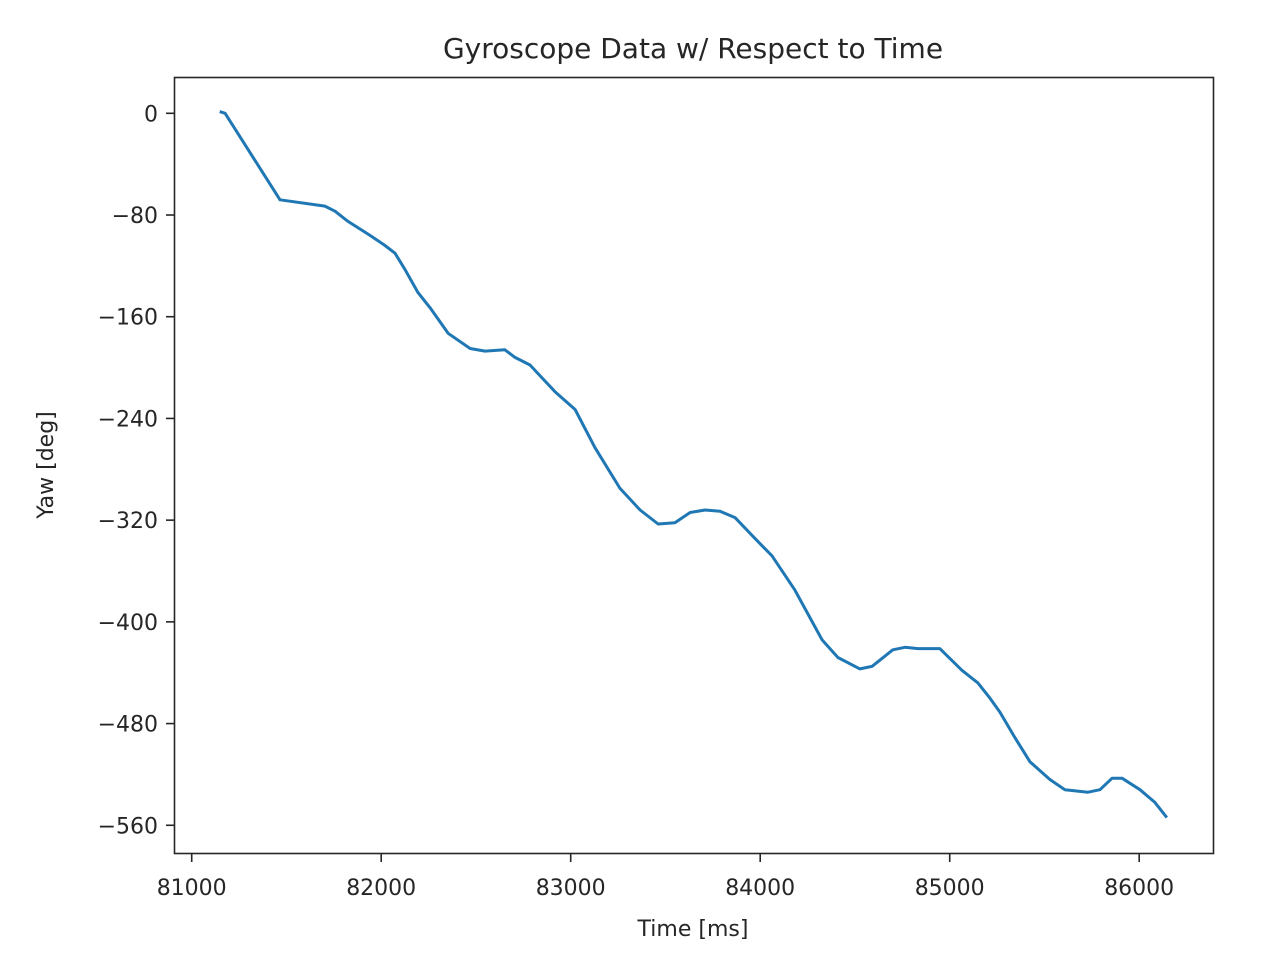  What do you see at coordinates (128, 419) in the screenshot?
I see `y-tick-label: −240` at bounding box center [128, 419].